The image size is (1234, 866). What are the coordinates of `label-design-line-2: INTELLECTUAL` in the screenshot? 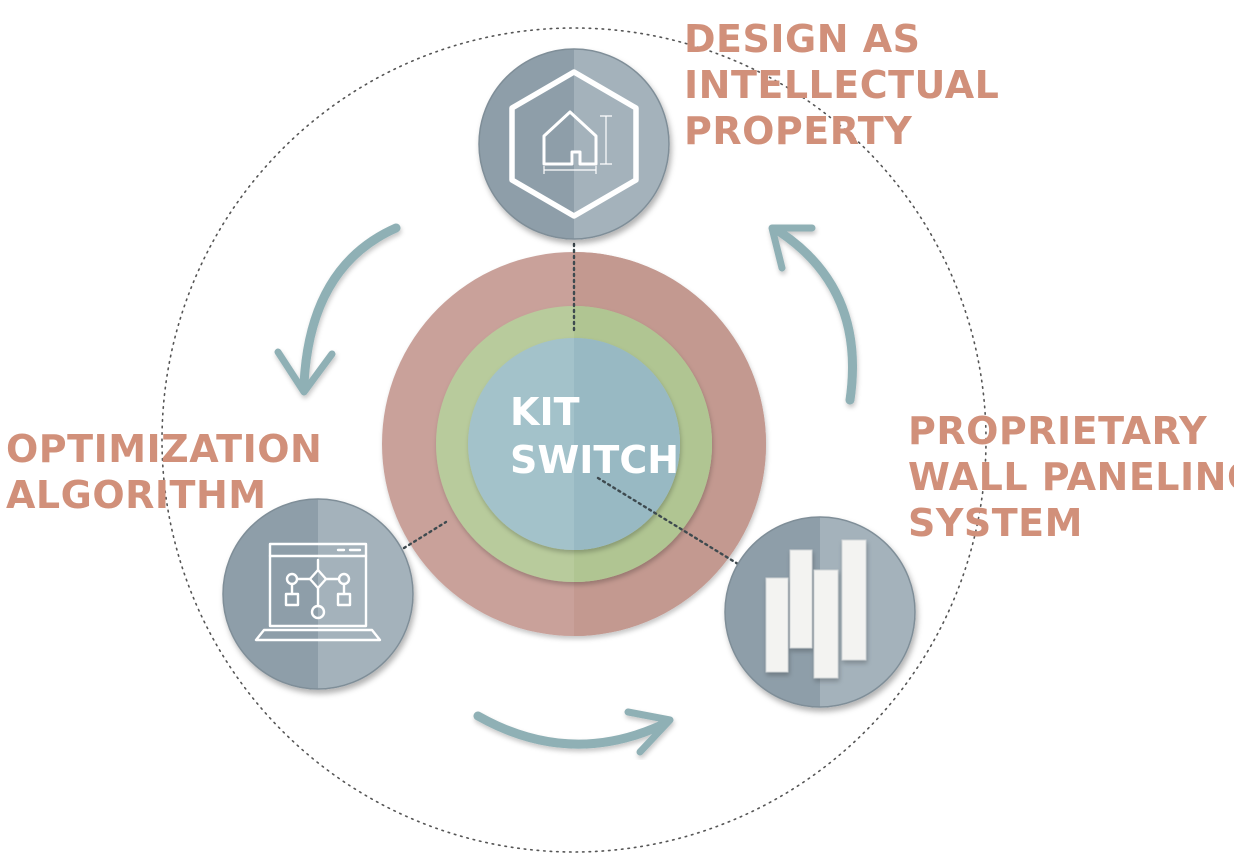 It's located at (842, 85).